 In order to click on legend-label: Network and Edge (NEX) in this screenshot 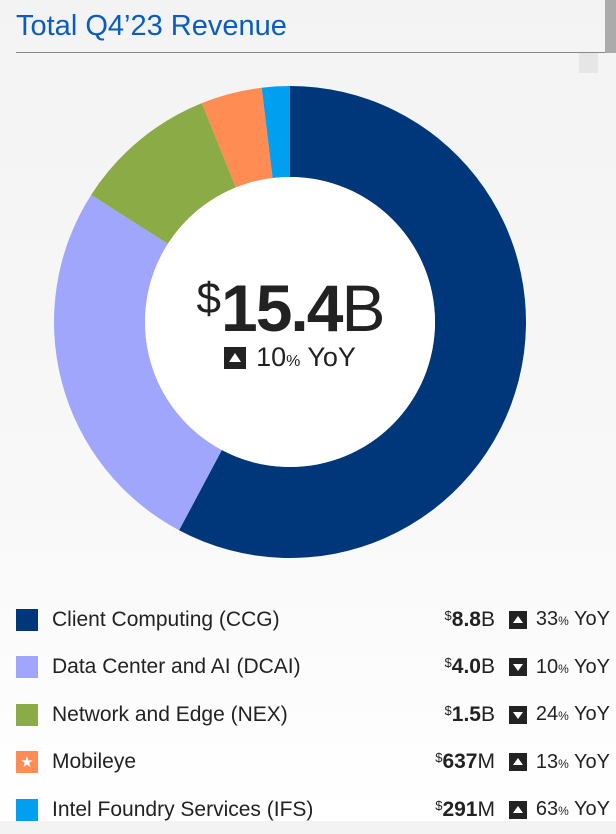, I will do `click(170, 714)`.